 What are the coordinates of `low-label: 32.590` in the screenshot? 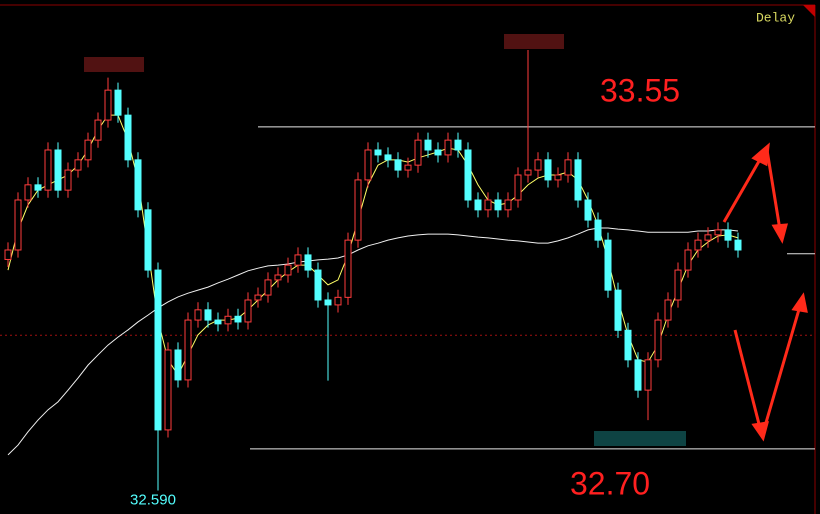 It's located at (153, 499).